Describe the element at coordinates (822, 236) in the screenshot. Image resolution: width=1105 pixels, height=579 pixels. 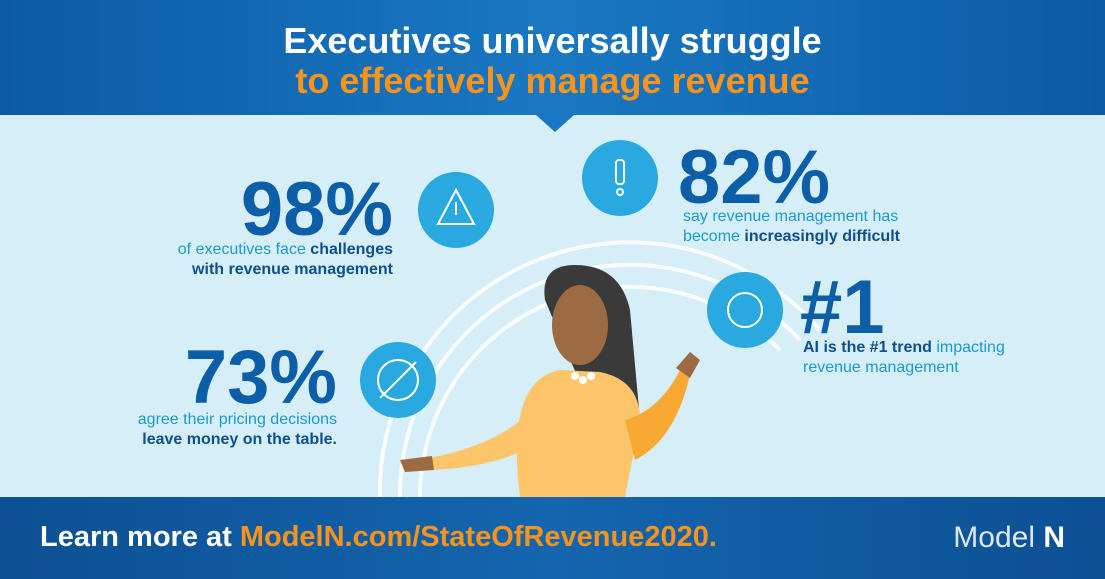
I see `text-bold: increasingly difficult` at that location.